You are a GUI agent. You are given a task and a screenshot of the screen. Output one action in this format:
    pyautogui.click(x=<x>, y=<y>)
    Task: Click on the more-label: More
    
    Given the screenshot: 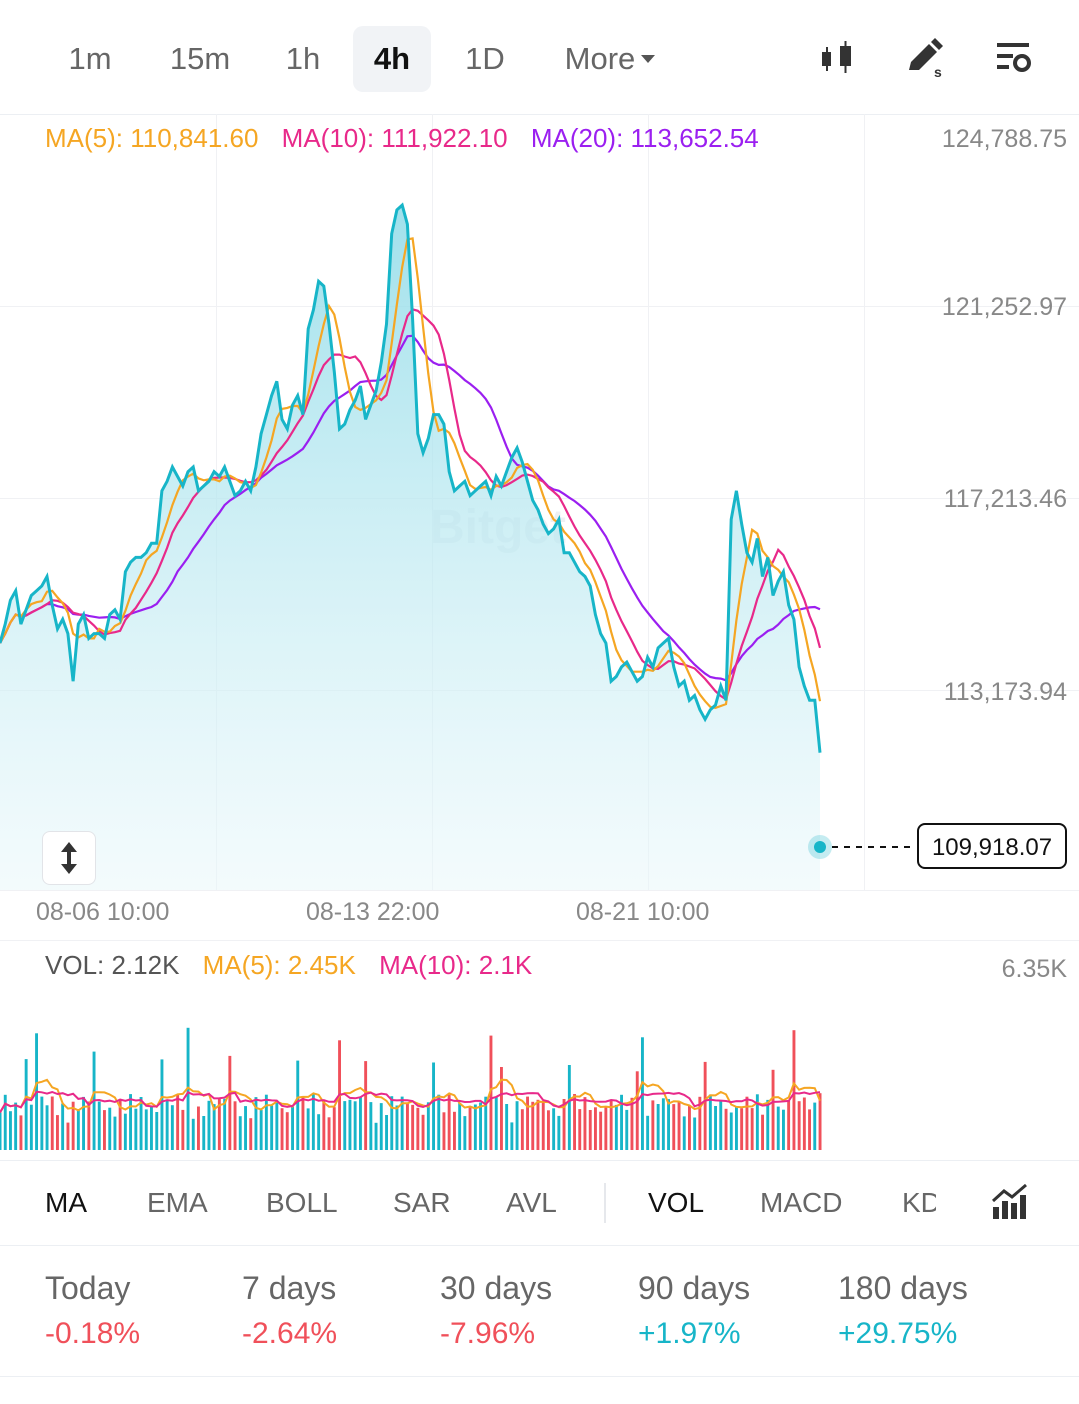 What is the action you would take?
    pyautogui.click(x=600, y=58)
    